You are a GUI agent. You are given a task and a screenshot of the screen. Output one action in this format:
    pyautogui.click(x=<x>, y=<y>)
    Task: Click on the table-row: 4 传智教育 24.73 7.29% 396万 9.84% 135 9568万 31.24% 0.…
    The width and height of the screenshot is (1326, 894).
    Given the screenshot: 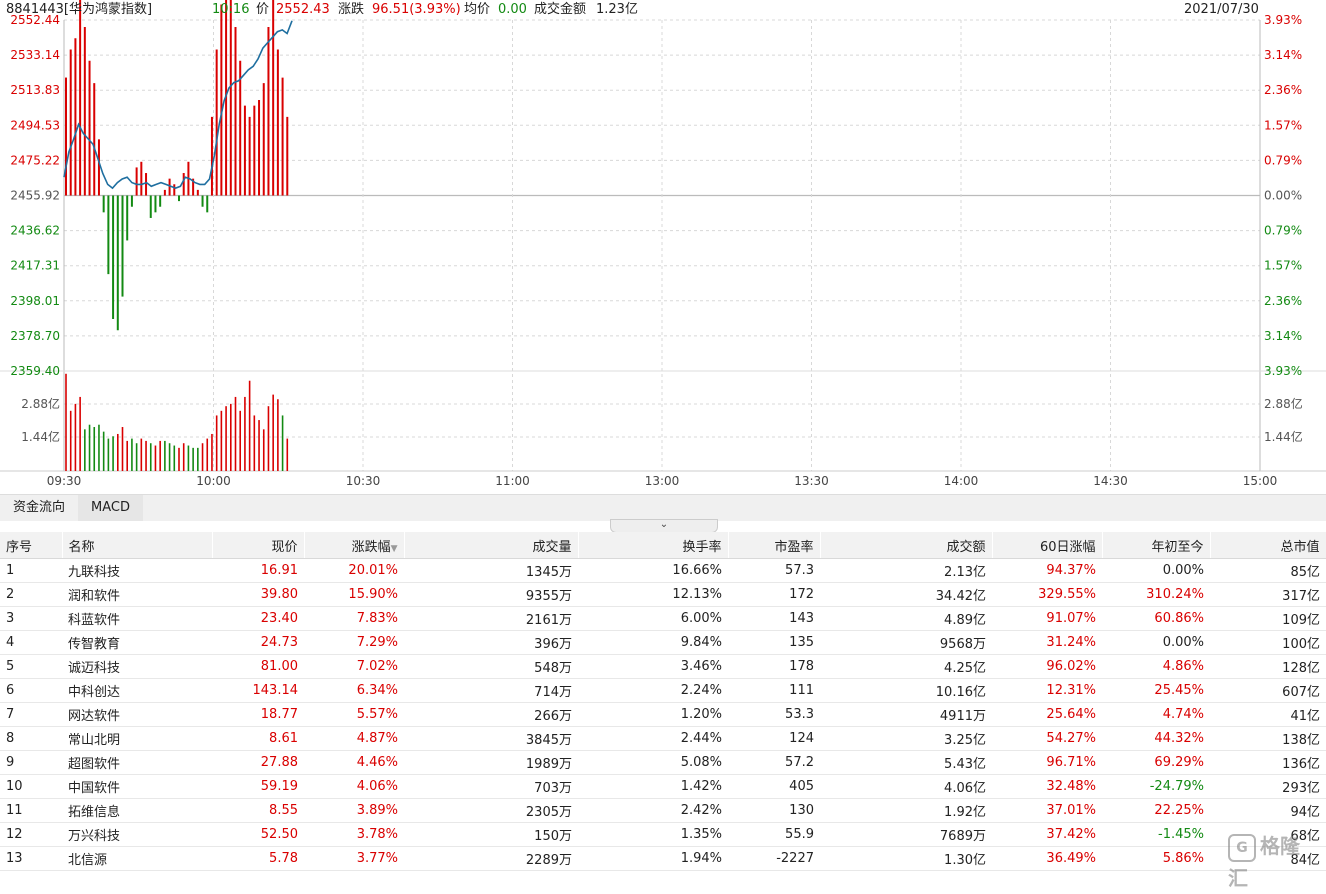 What is the action you would take?
    pyautogui.click(x=663, y=642)
    